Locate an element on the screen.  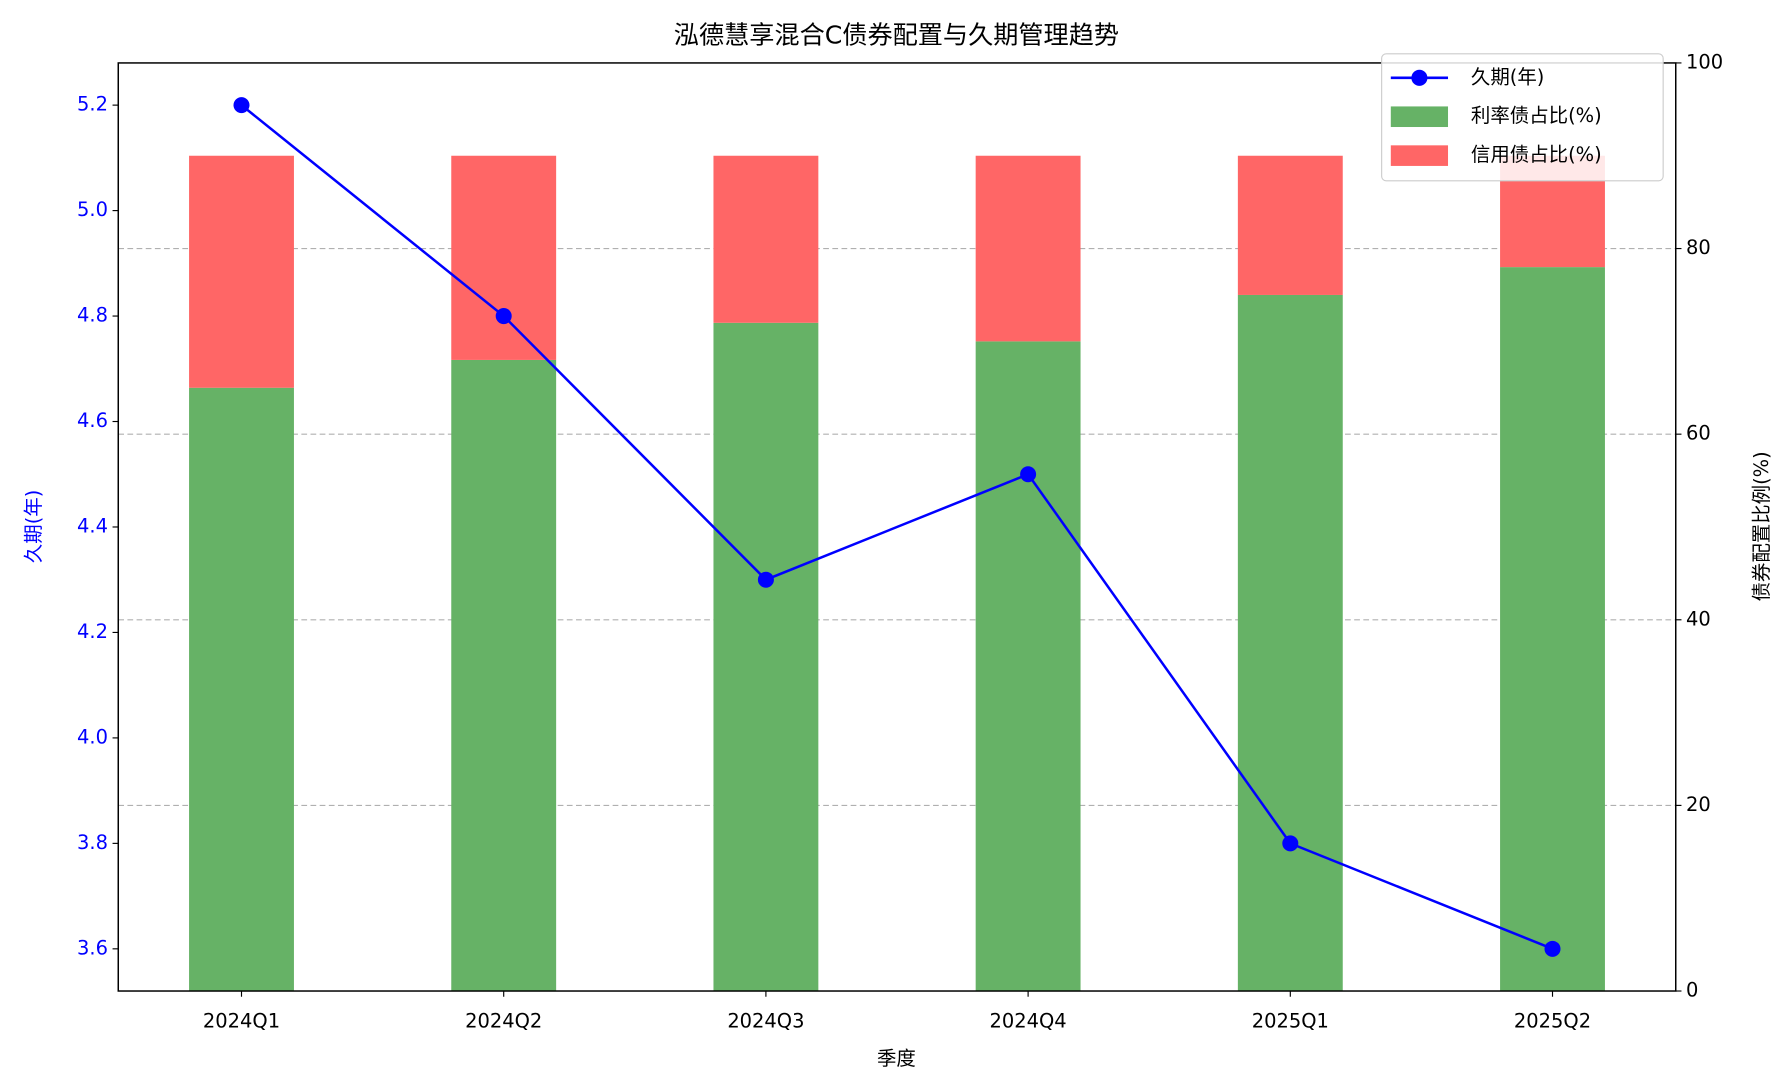
x-tick-label: 2024Q1 is located at coordinates (241, 1020).